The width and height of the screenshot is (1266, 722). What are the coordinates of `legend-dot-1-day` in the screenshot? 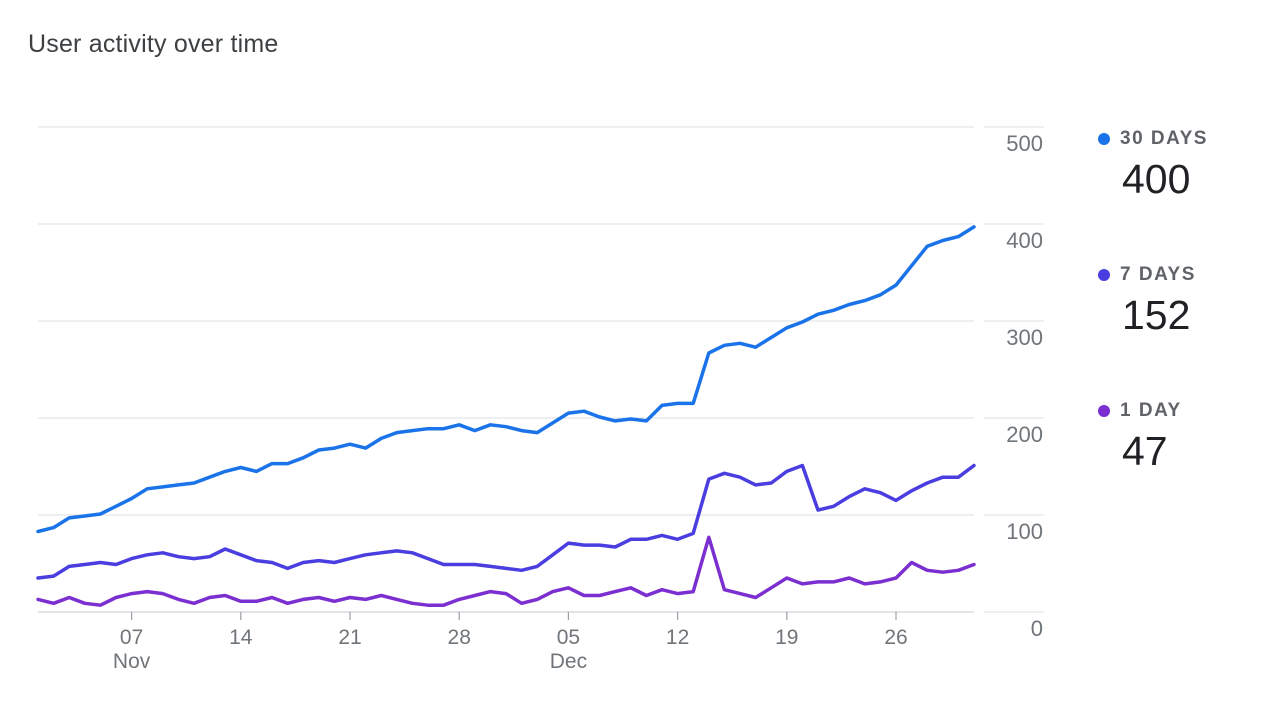 It's located at (1104, 411).